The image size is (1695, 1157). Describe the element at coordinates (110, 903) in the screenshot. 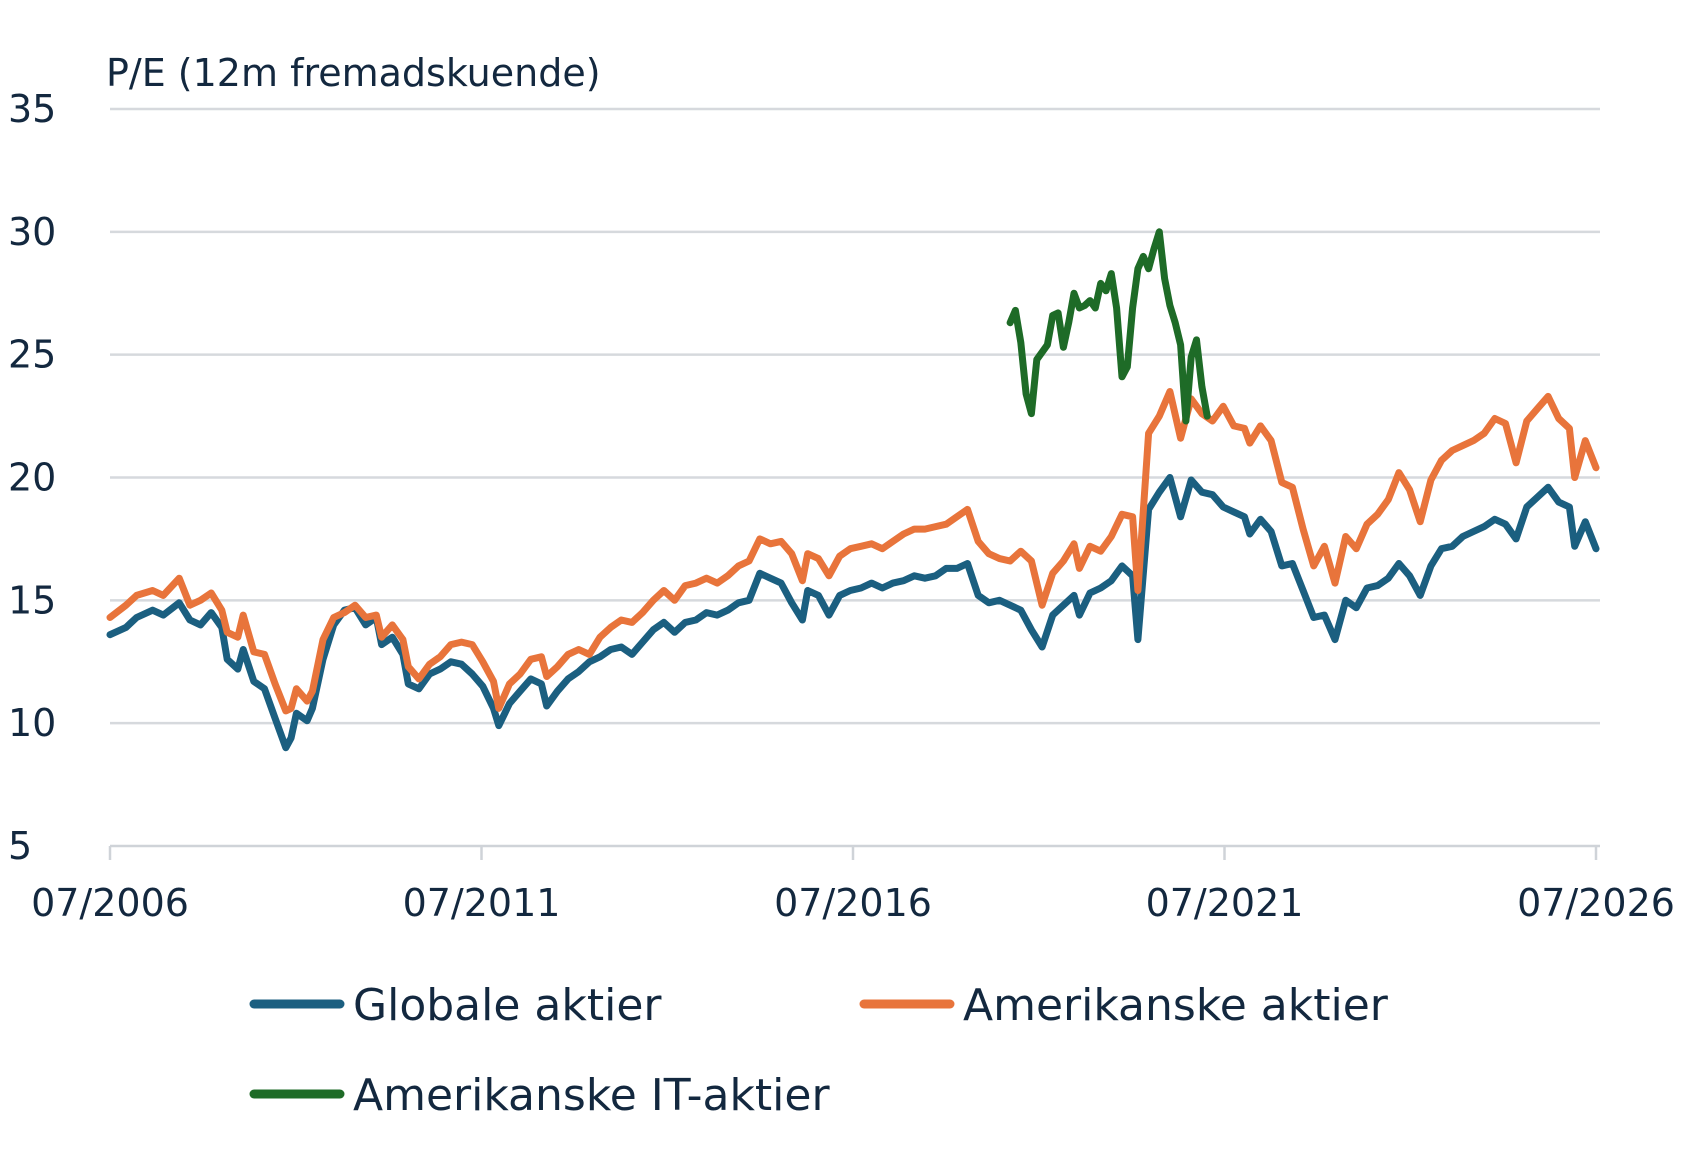

I see `x-tick-label: 07/2006` at that location.